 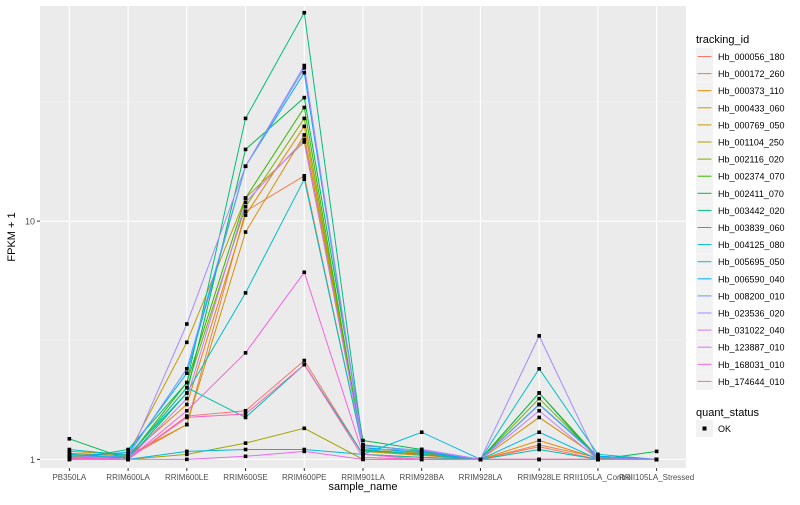 I want to click on y-axis-label: FPKM + 1, so click(x=12, y=236).